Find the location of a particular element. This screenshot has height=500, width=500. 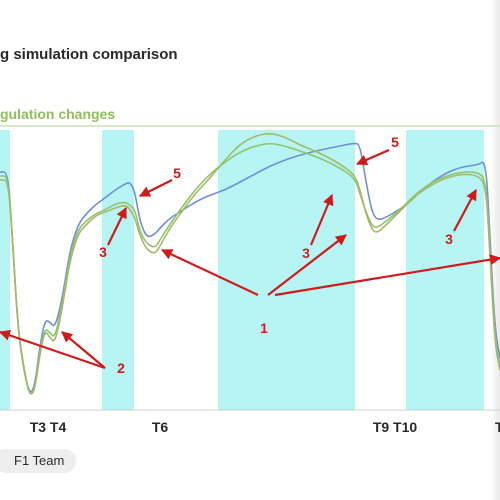

panel-edge is located at coordinates (495, 250).